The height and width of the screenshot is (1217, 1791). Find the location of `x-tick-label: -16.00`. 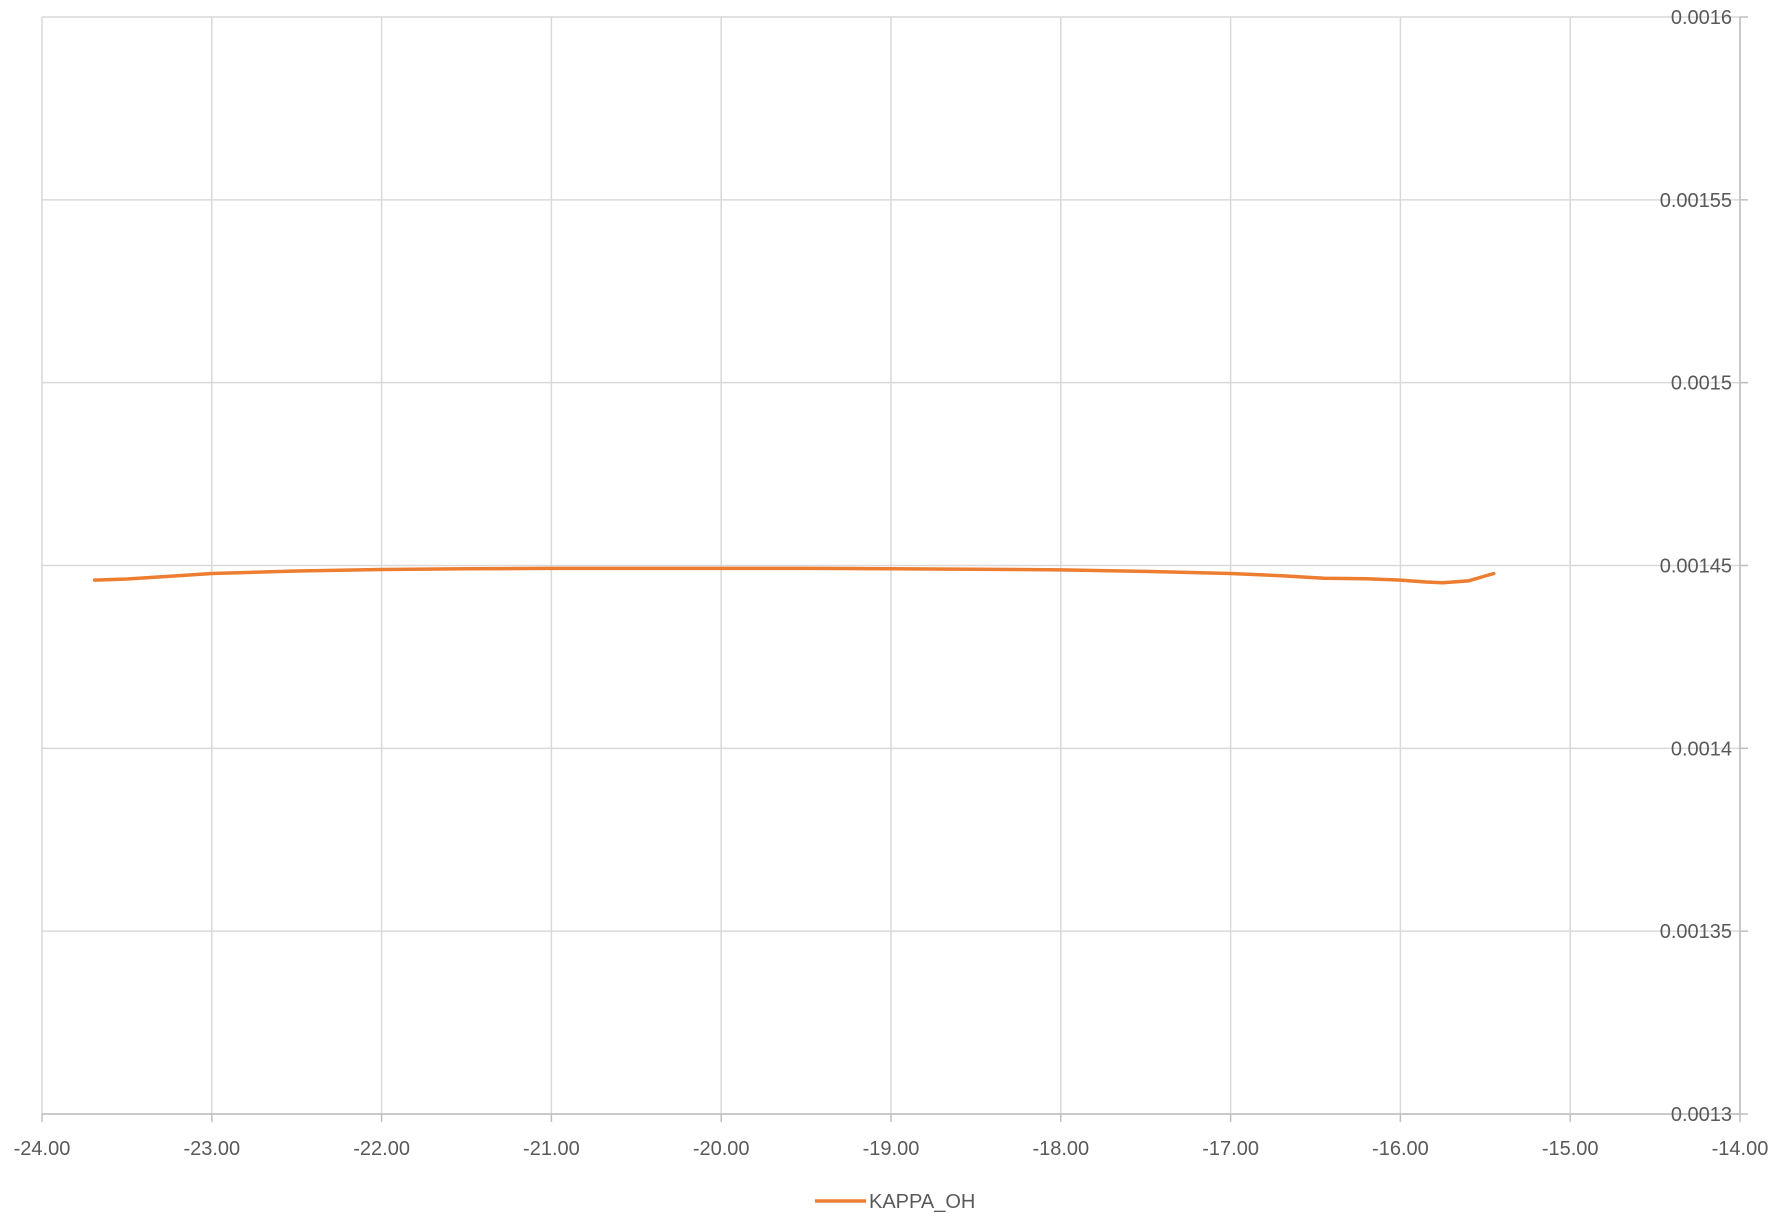

x-tick-label: -16.00 is located at coordinates (1400, 1149).